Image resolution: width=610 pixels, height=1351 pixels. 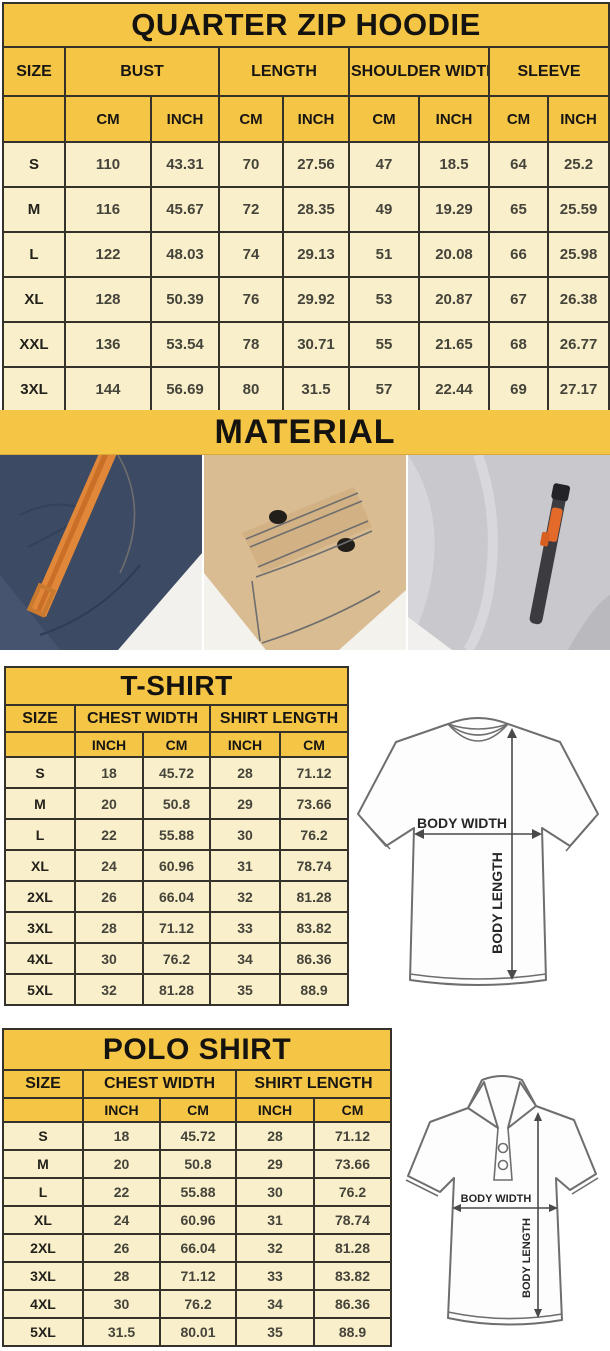 I want to click on material-section-title: MATERIAL, so click(x=305, y=432).